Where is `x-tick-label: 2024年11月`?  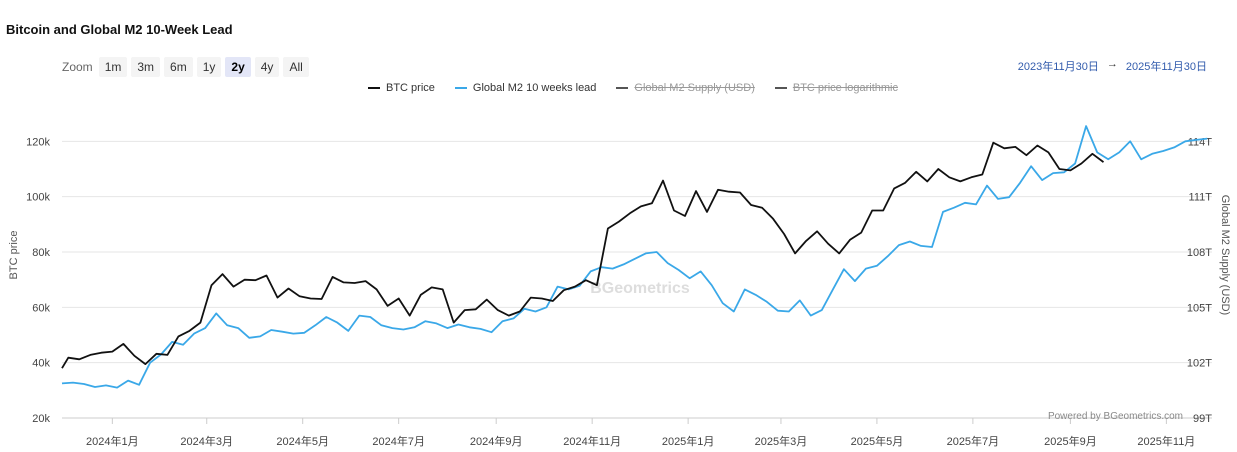
x-tick-label: 2024年11月 is located at coordinates (592, 441).